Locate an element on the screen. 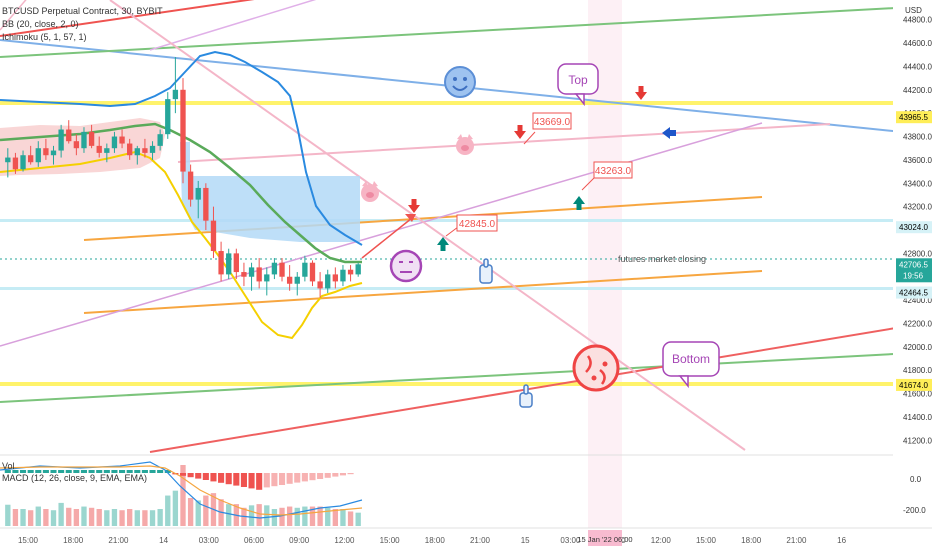 Image resolution: width=932 pixels, height=550 pixels. callout-top: Top is located at coordinates (578, 85).